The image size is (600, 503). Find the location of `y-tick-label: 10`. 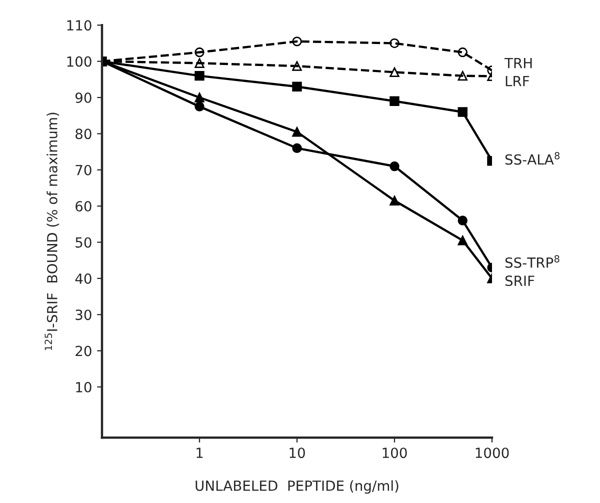

y-tick-label: 10 is located at coordinates (84, 387).